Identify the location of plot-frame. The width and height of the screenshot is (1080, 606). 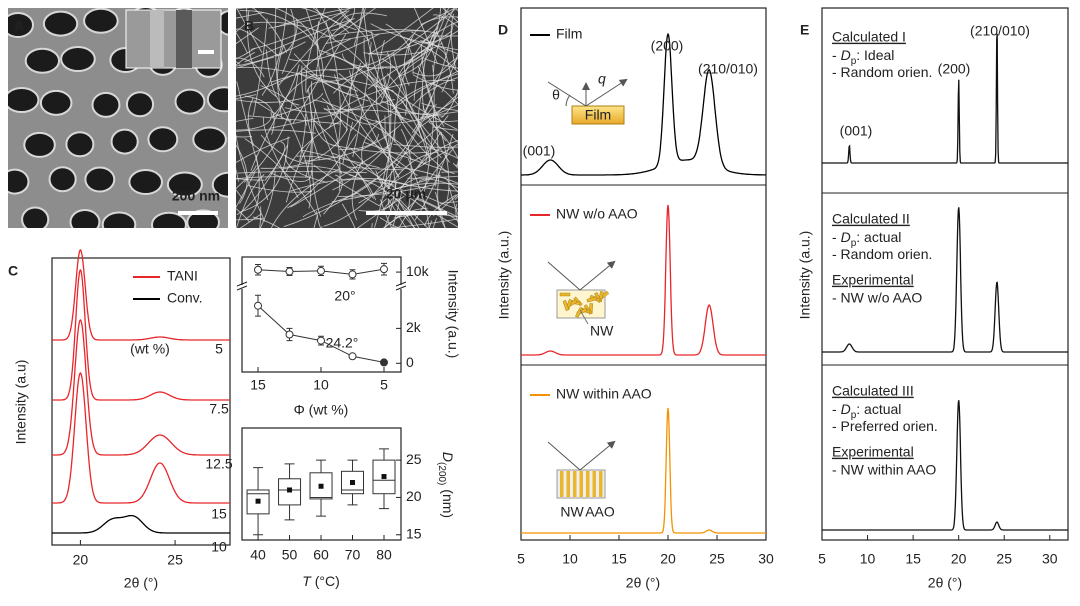
(321, 314).